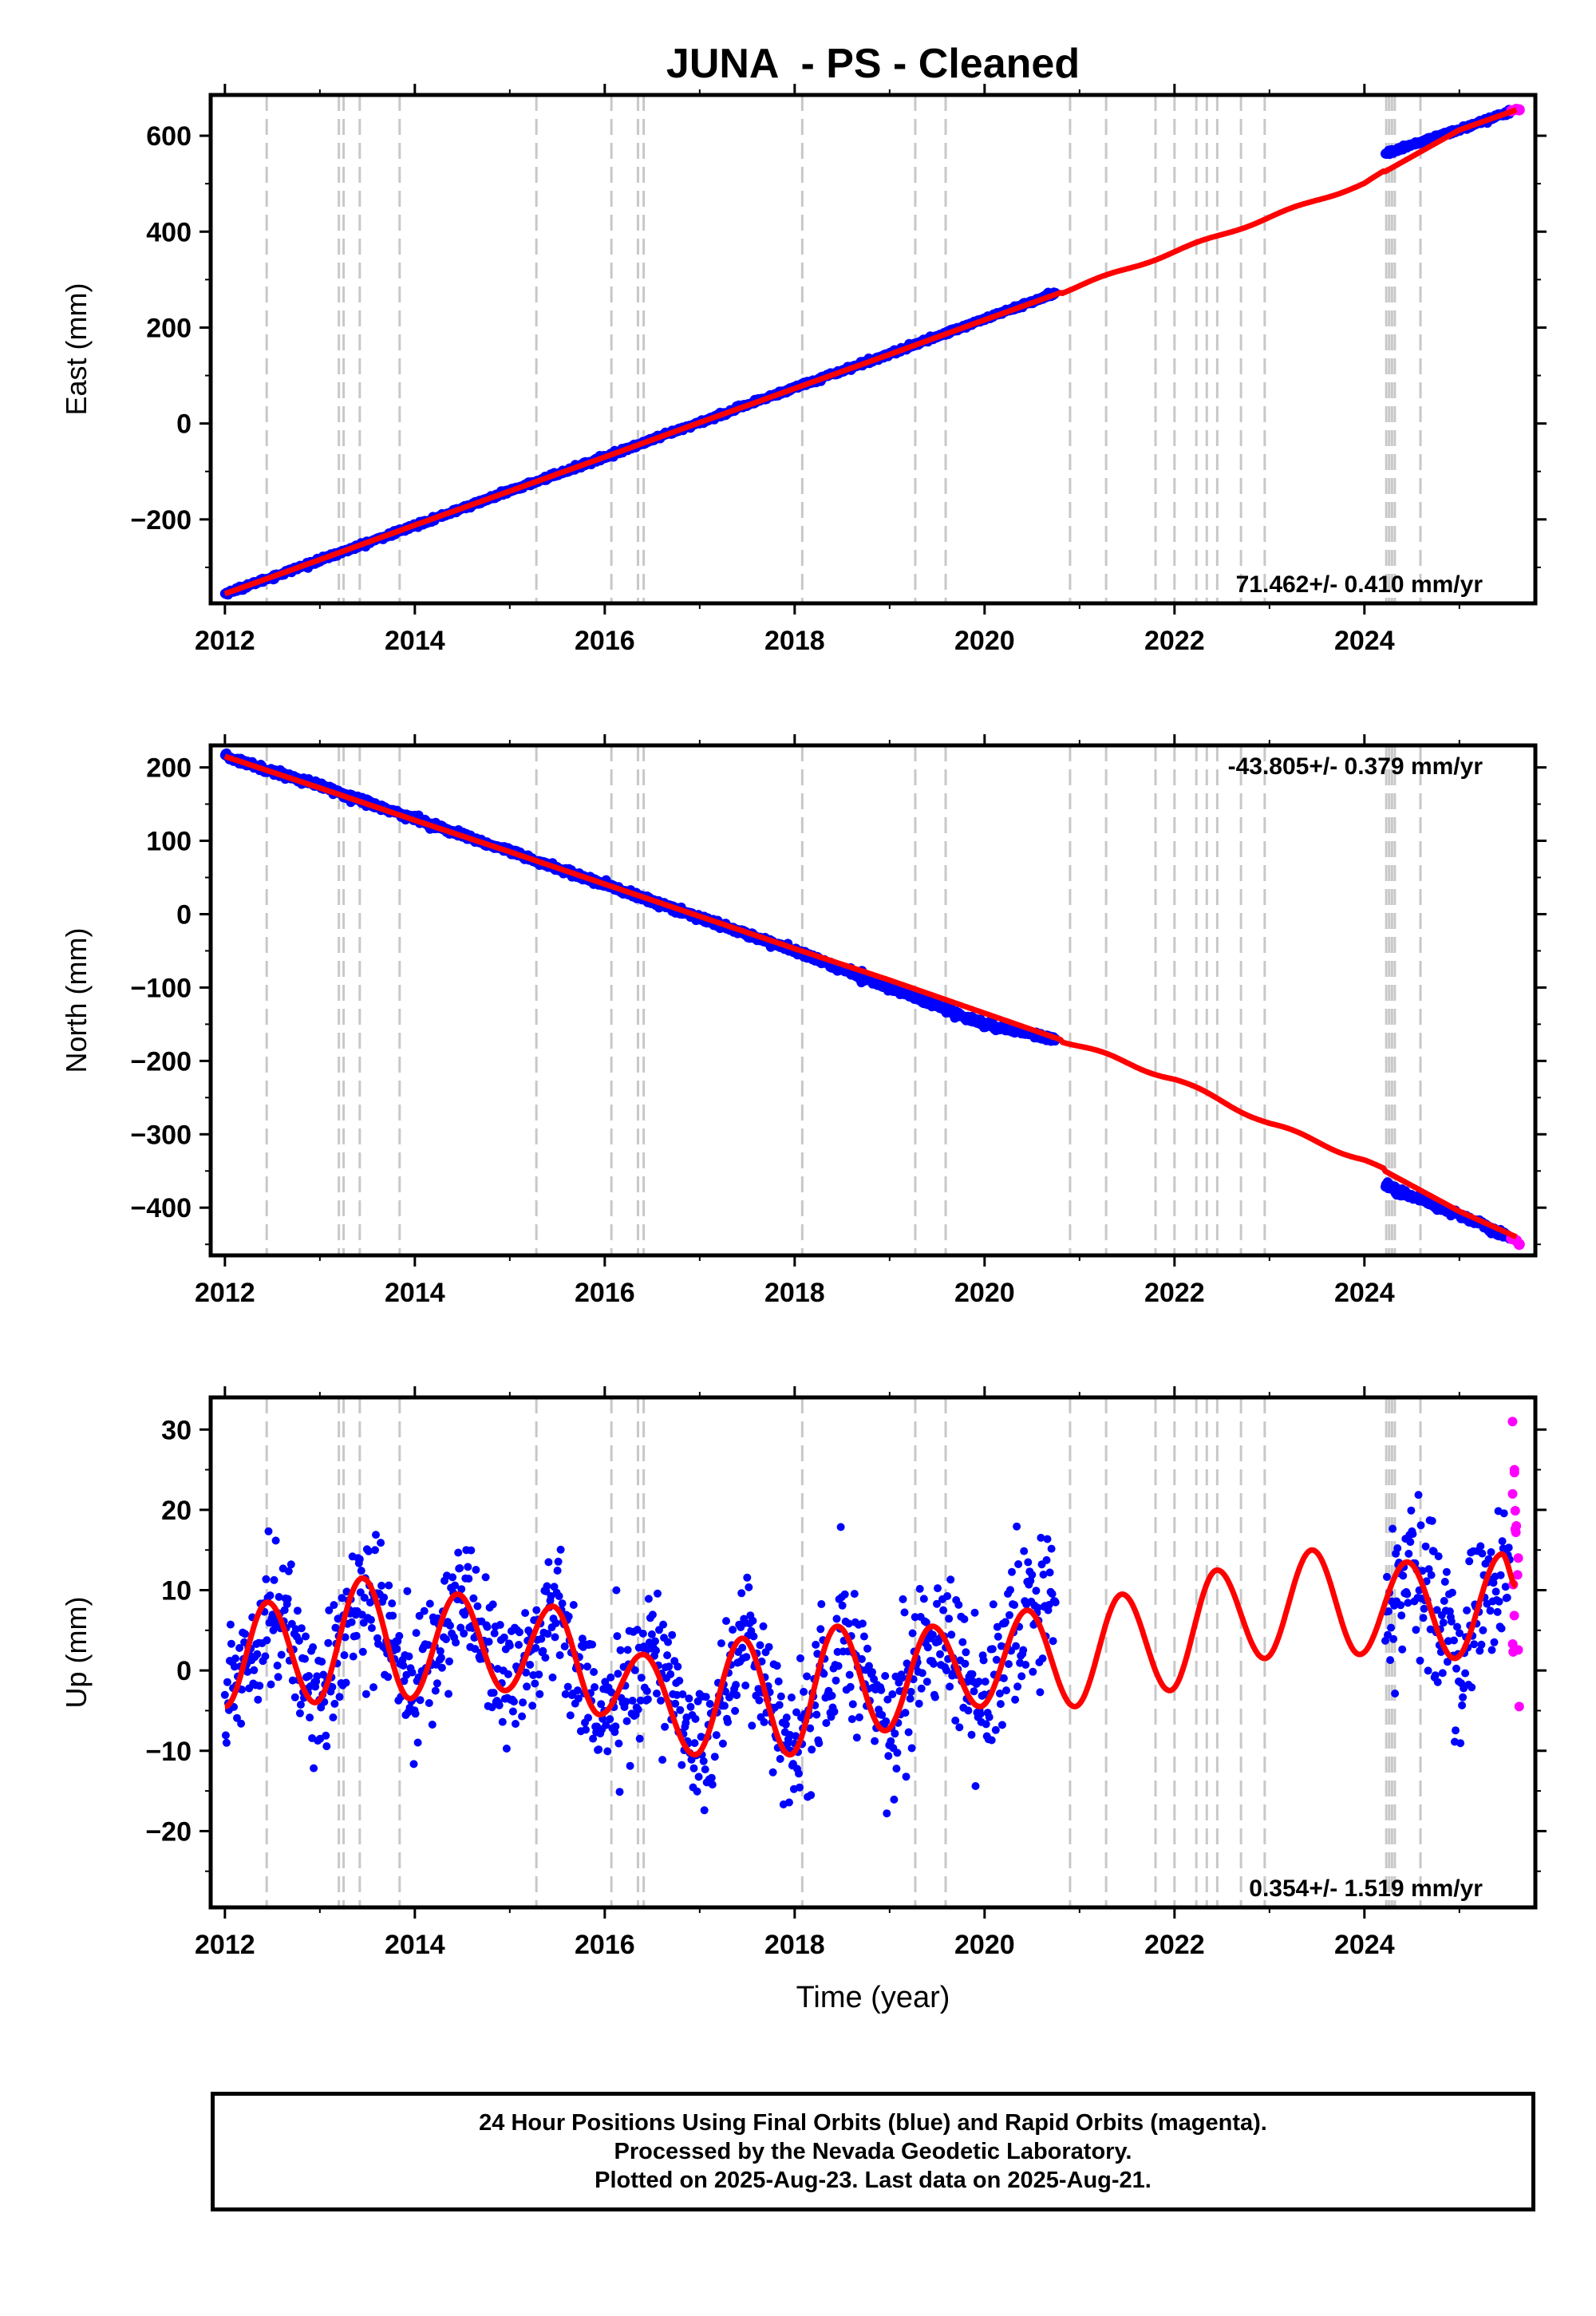 The width and height of the screenshot is (1596, 2316). Describe the element at coordinates (1513, 1651) in the screenshot. I see `rapid-orbit-point` at that location.